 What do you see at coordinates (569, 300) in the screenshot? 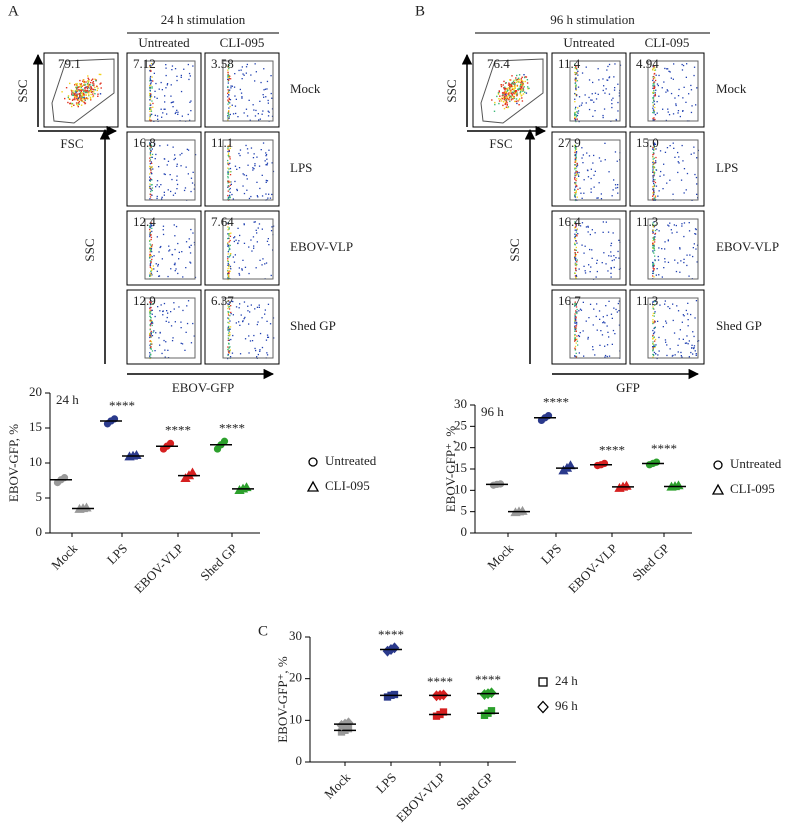
I see `gate-percentage: 16.7` at bounding box center [569, 300].